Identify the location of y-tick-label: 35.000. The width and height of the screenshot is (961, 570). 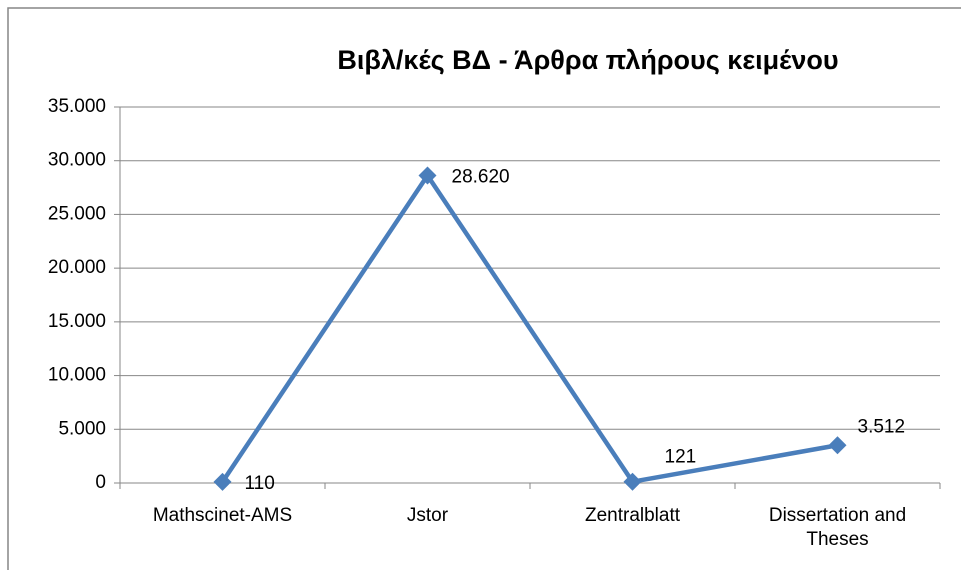
(77, 106).